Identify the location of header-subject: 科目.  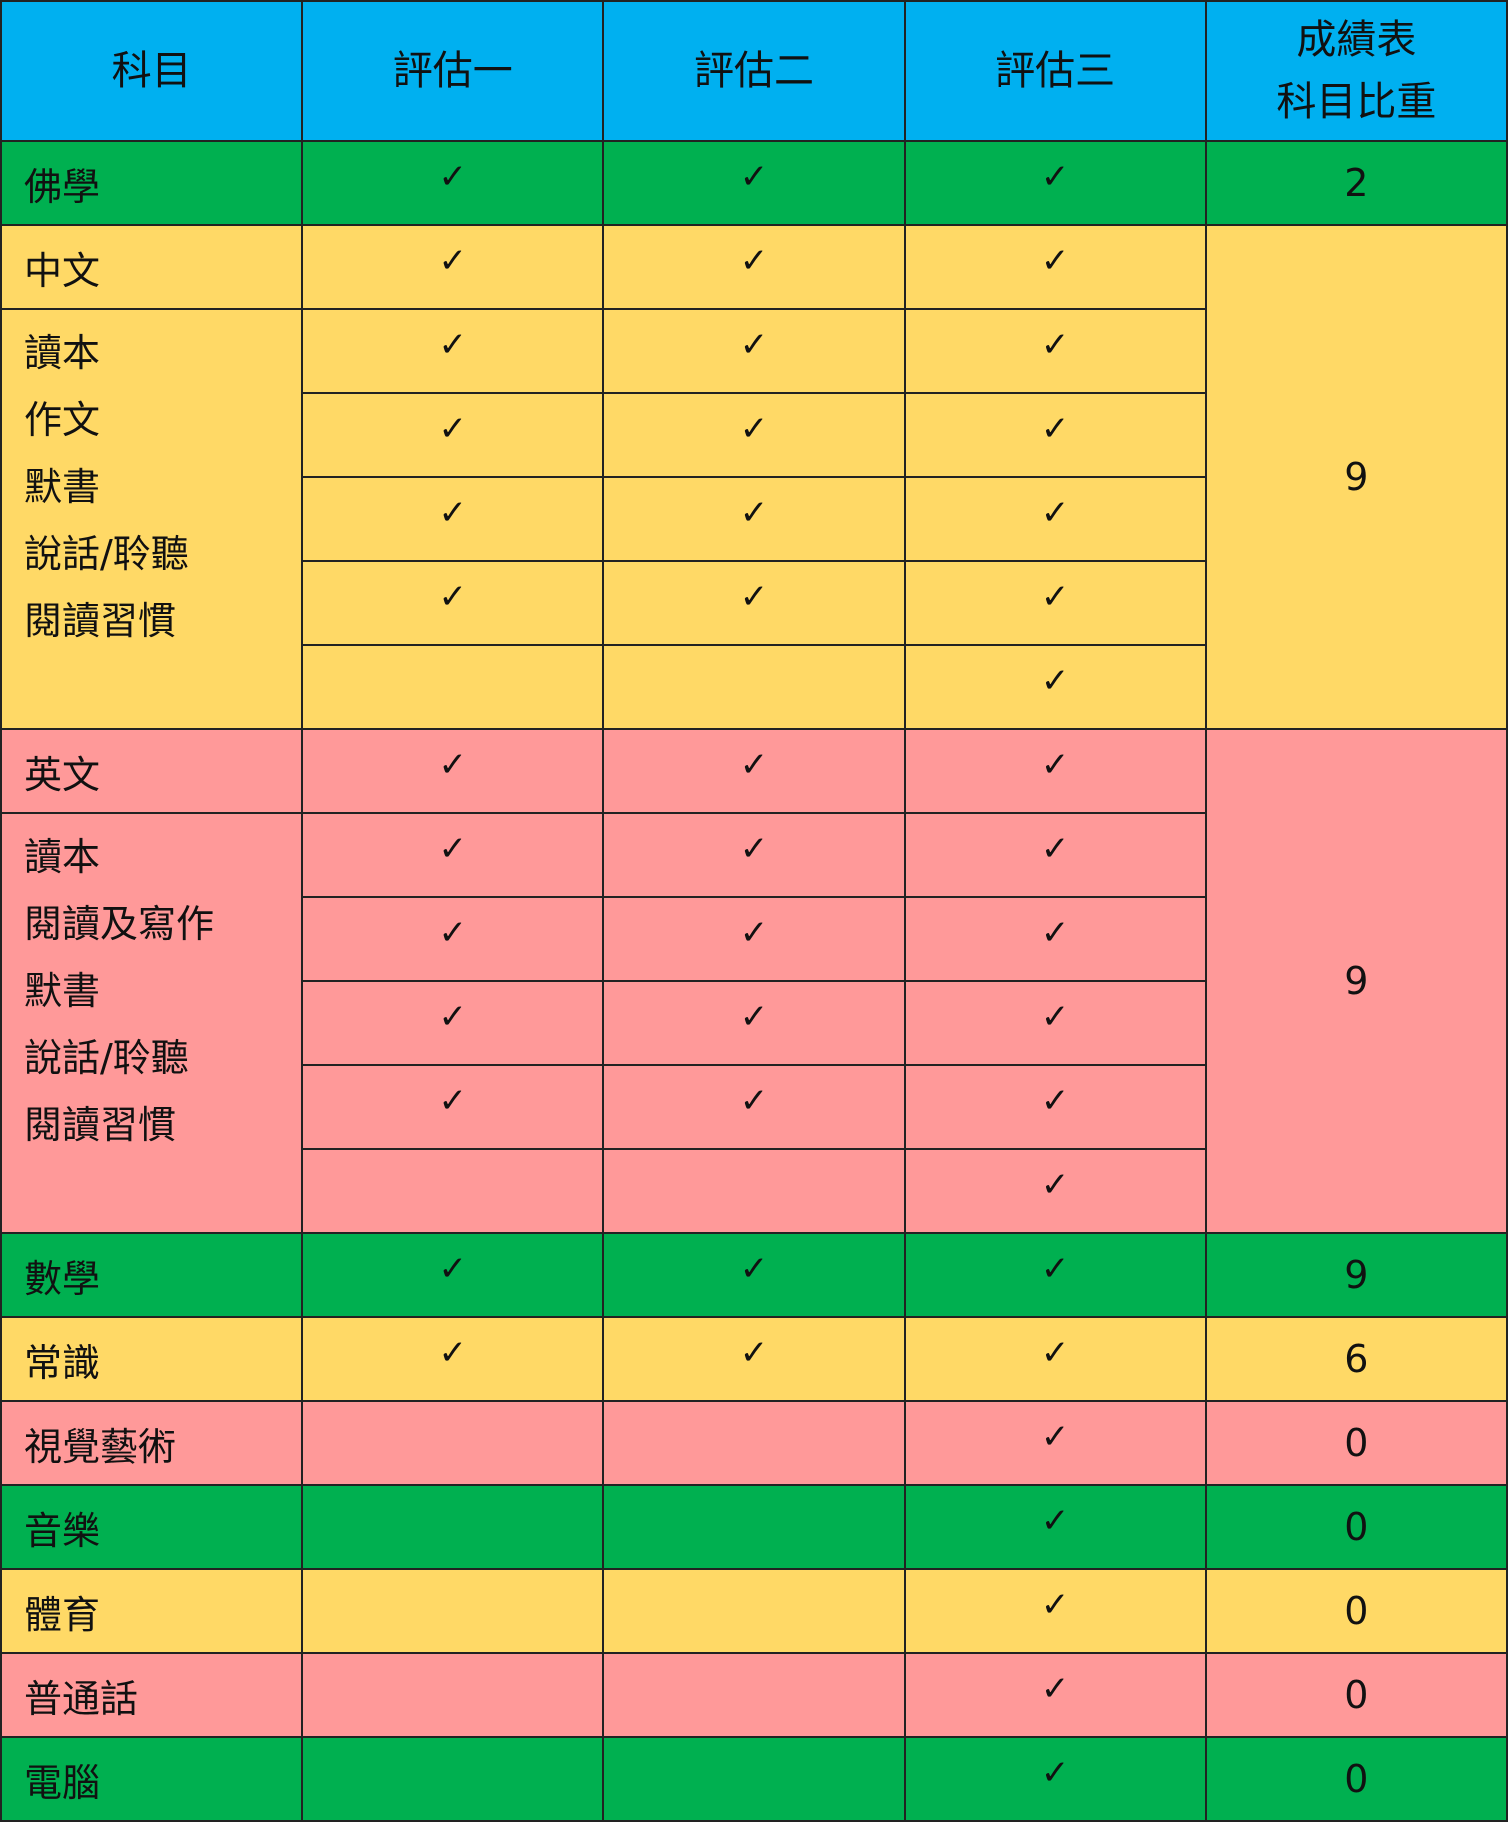
(152, 71).